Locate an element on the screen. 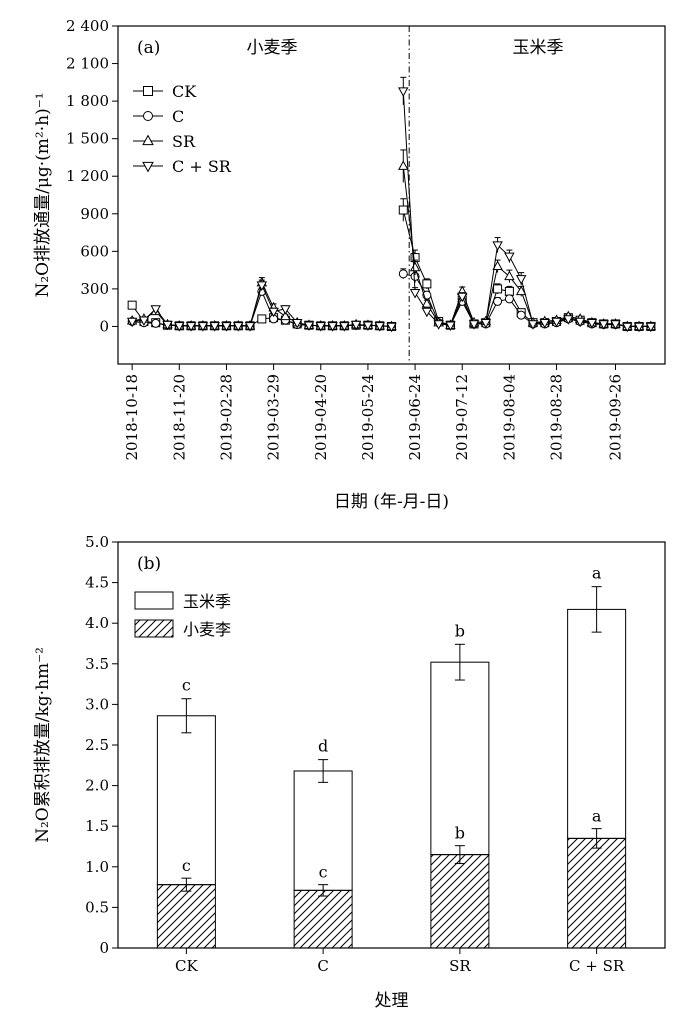 This screenshot has height=1023, width=700. y-tick-label: 4.5 is located at coordinates (97, 583).